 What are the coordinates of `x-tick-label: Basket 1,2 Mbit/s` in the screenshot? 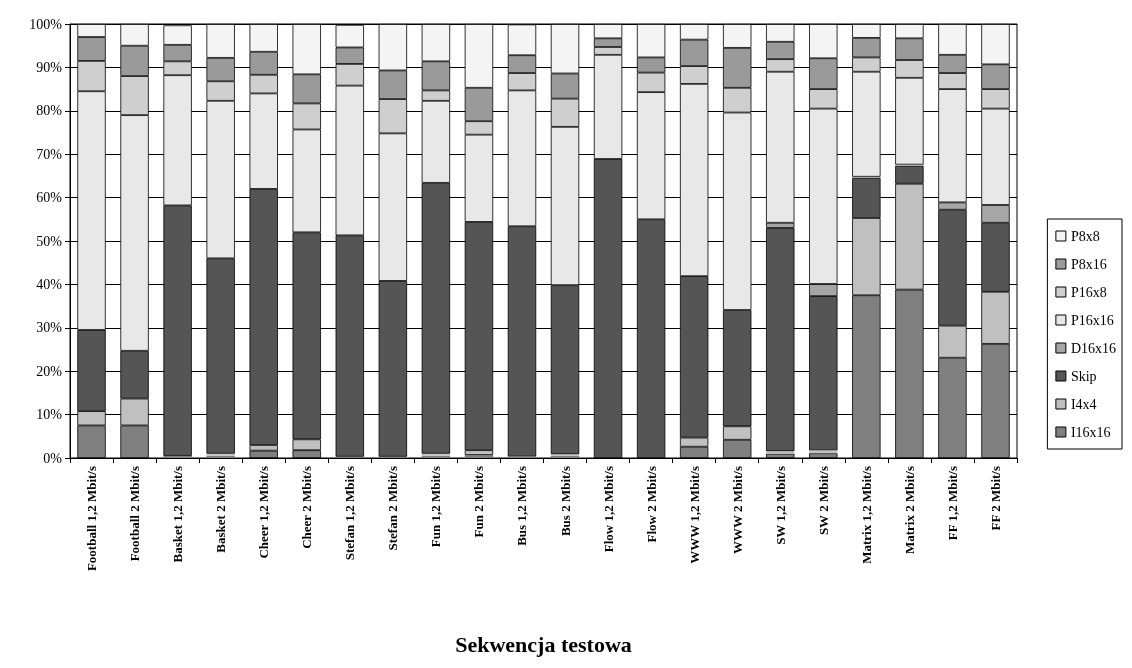 It's located at (178, 514).